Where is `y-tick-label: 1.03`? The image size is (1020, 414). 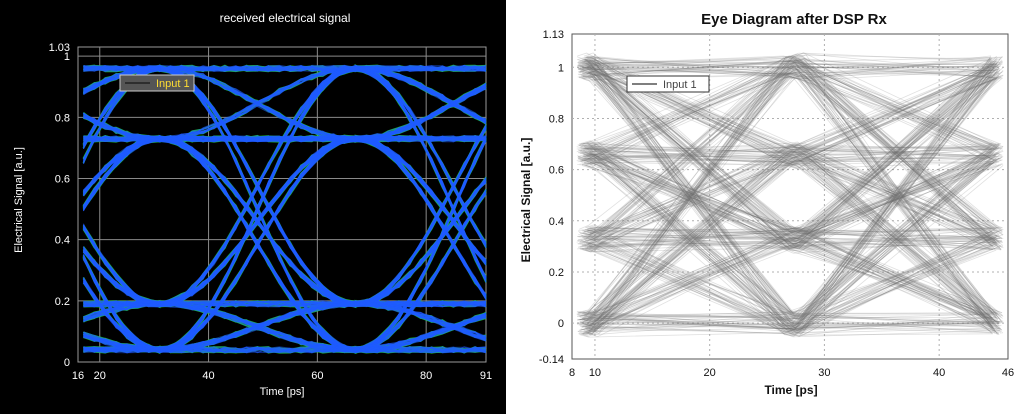
y-tick-label: 1.03 is located at coordinates (59, 48).